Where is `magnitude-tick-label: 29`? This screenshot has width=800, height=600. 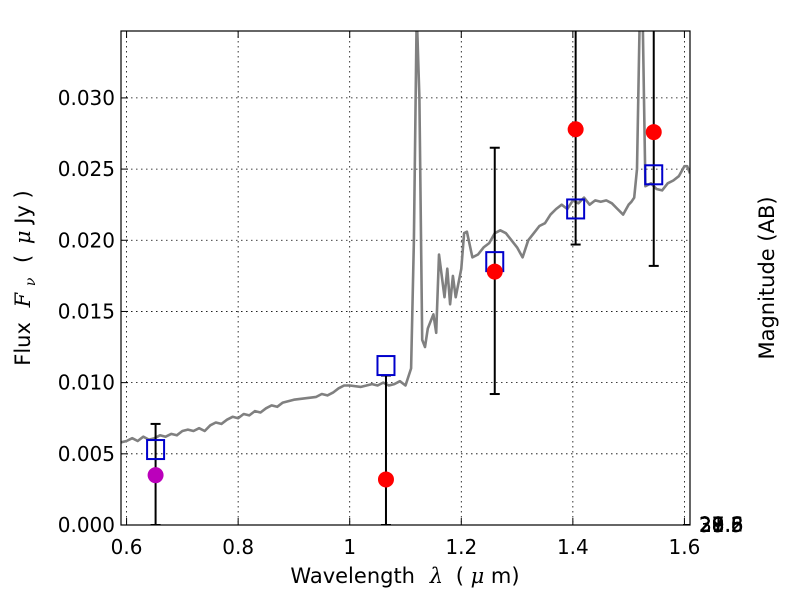 magnitude-tick-label: 29 is located at coordinates (711, 525).